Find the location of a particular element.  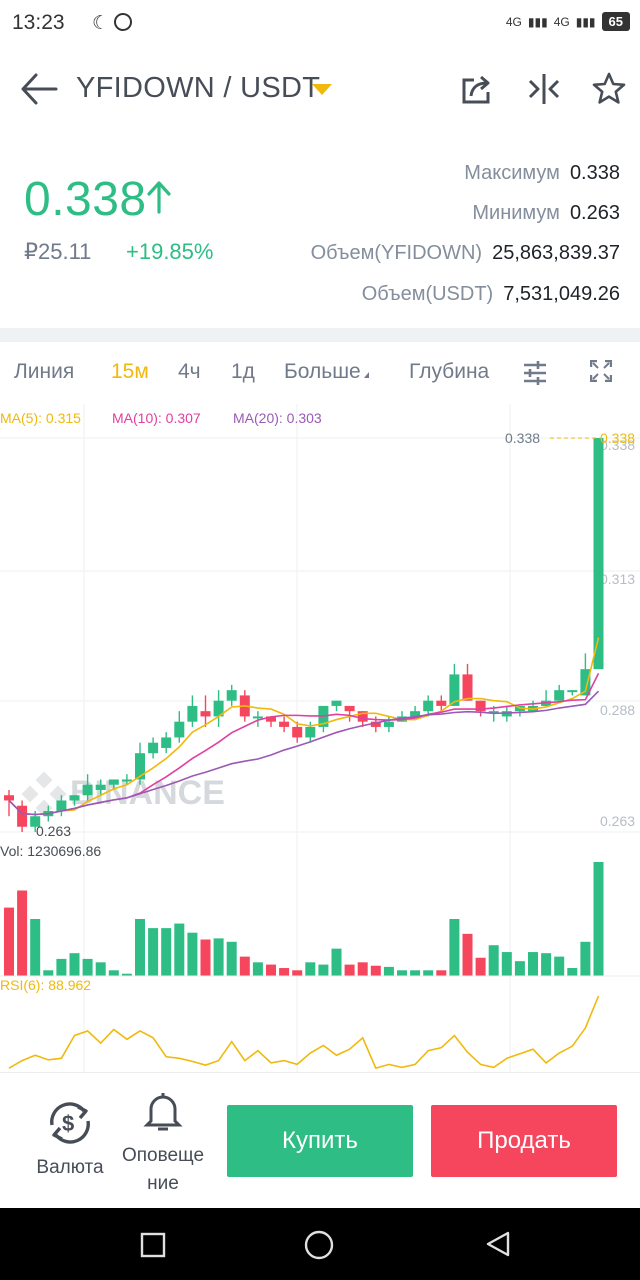

trading-pair-title: YFIDOWN / USDT is located at coordinates (198, 88).